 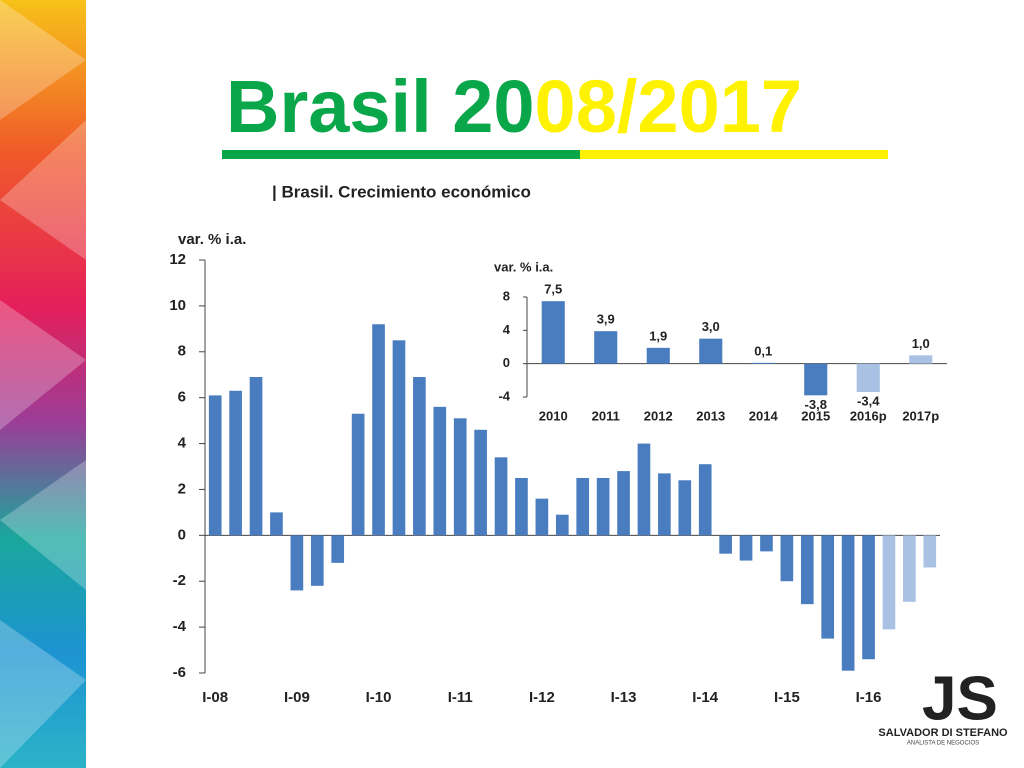 What do you see at coordinates (943, 744) in the screenshot?
I see `logo-tagline: ANALISTA DE NEGOCIOS` at bounding box center [943, 744].